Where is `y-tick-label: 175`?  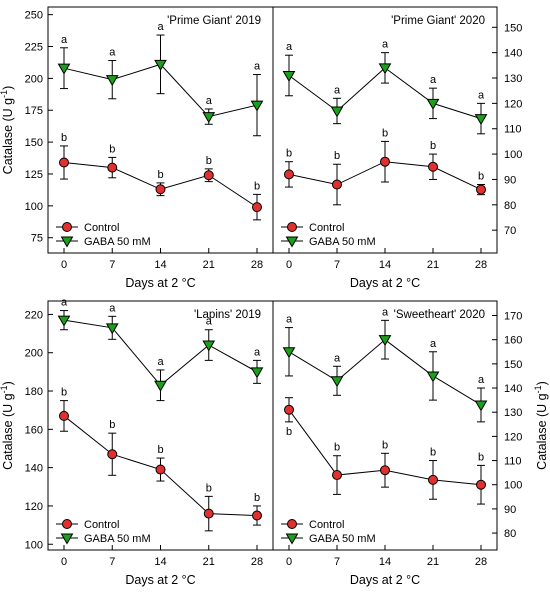
y-tick-label: 175 is located at coordinates (34, 111).